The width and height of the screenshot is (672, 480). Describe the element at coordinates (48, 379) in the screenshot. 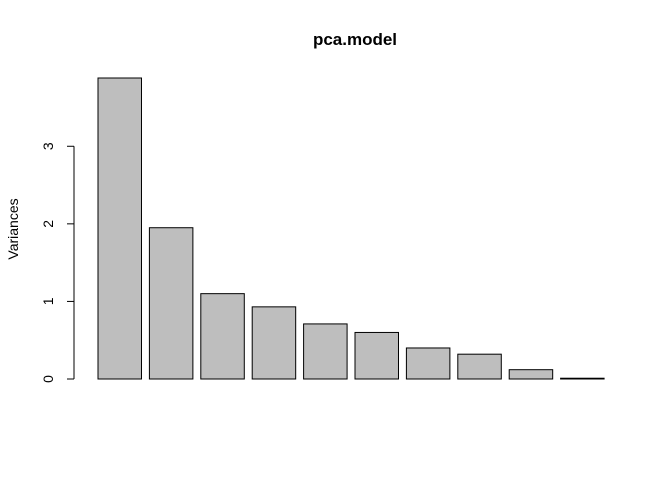

I see `y-tick-label-0: 0` at that location.